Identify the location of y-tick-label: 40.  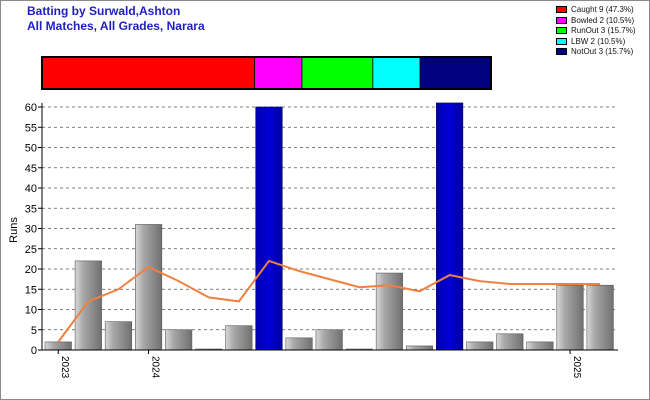
(31, 189).